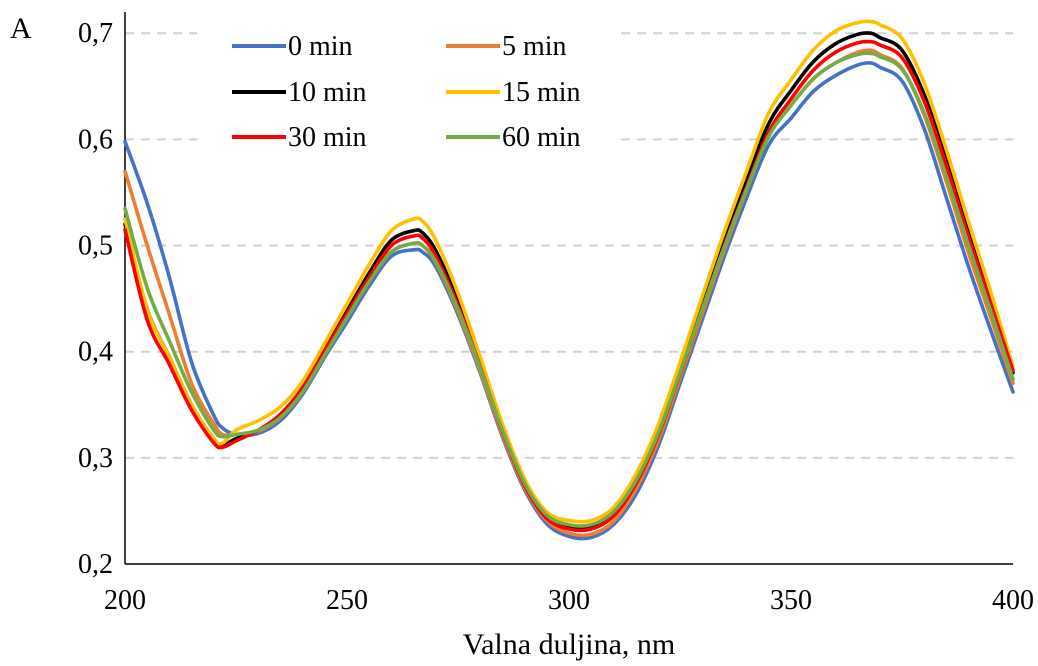  I want to click on y-tick-label: 0,7, so click(95, 33).